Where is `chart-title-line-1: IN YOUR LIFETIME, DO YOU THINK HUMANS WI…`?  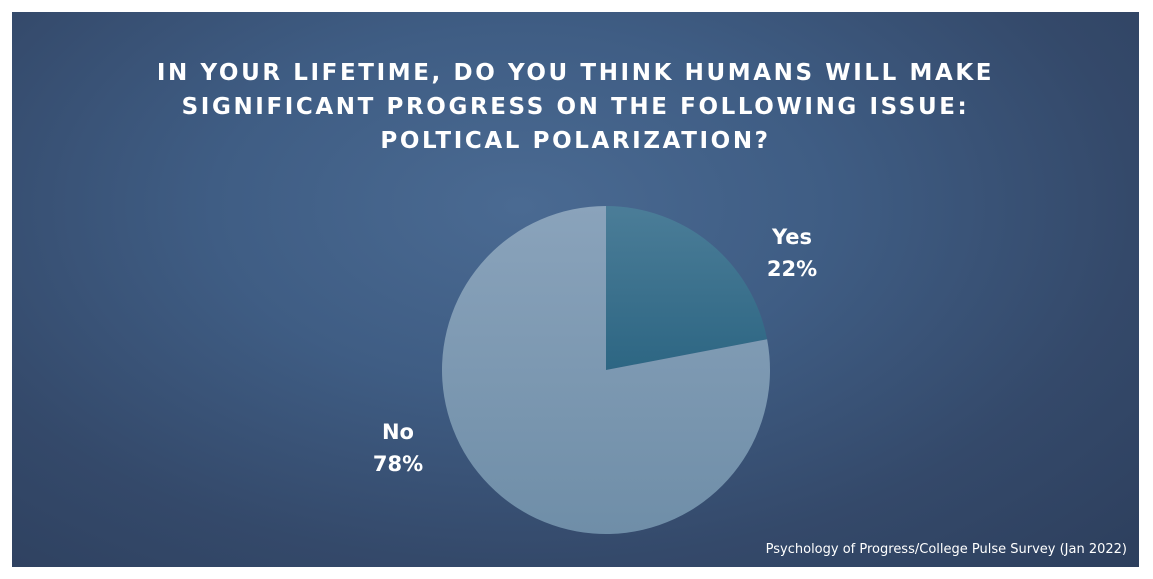 chart-title-line-1: IN YOUR LIFETIME, DO YOU THINK HUMANS WI… is located at coordinates (575, 73).